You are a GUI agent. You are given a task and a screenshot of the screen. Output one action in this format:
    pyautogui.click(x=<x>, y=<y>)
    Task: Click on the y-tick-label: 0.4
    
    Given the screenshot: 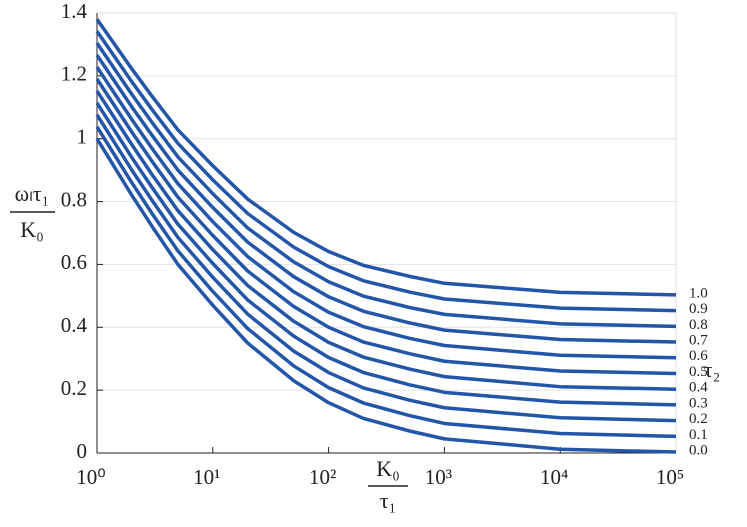 What is the action you would take?
    pyautogui.click(x=74, y=325)
    